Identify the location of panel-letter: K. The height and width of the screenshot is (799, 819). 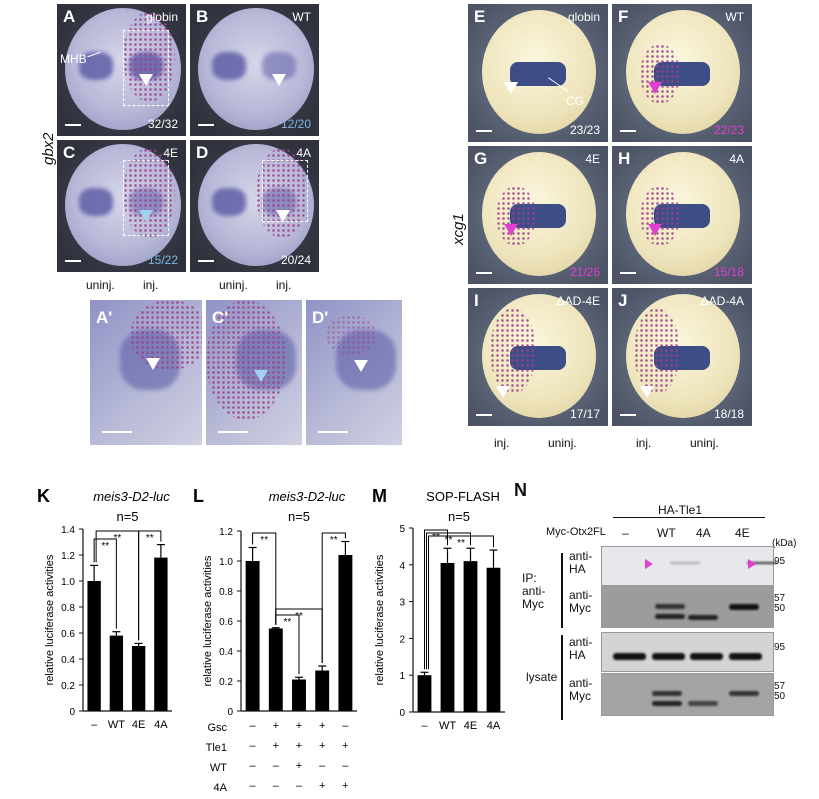
(43, 496).